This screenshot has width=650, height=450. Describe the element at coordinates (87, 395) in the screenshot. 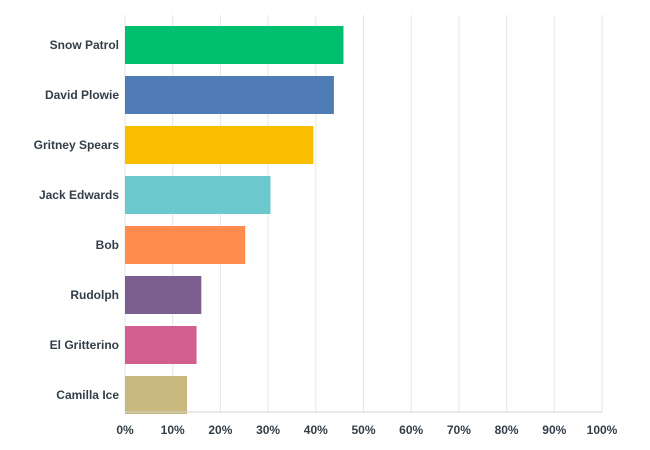

I see `category-label: Camilla Ice` at that location.